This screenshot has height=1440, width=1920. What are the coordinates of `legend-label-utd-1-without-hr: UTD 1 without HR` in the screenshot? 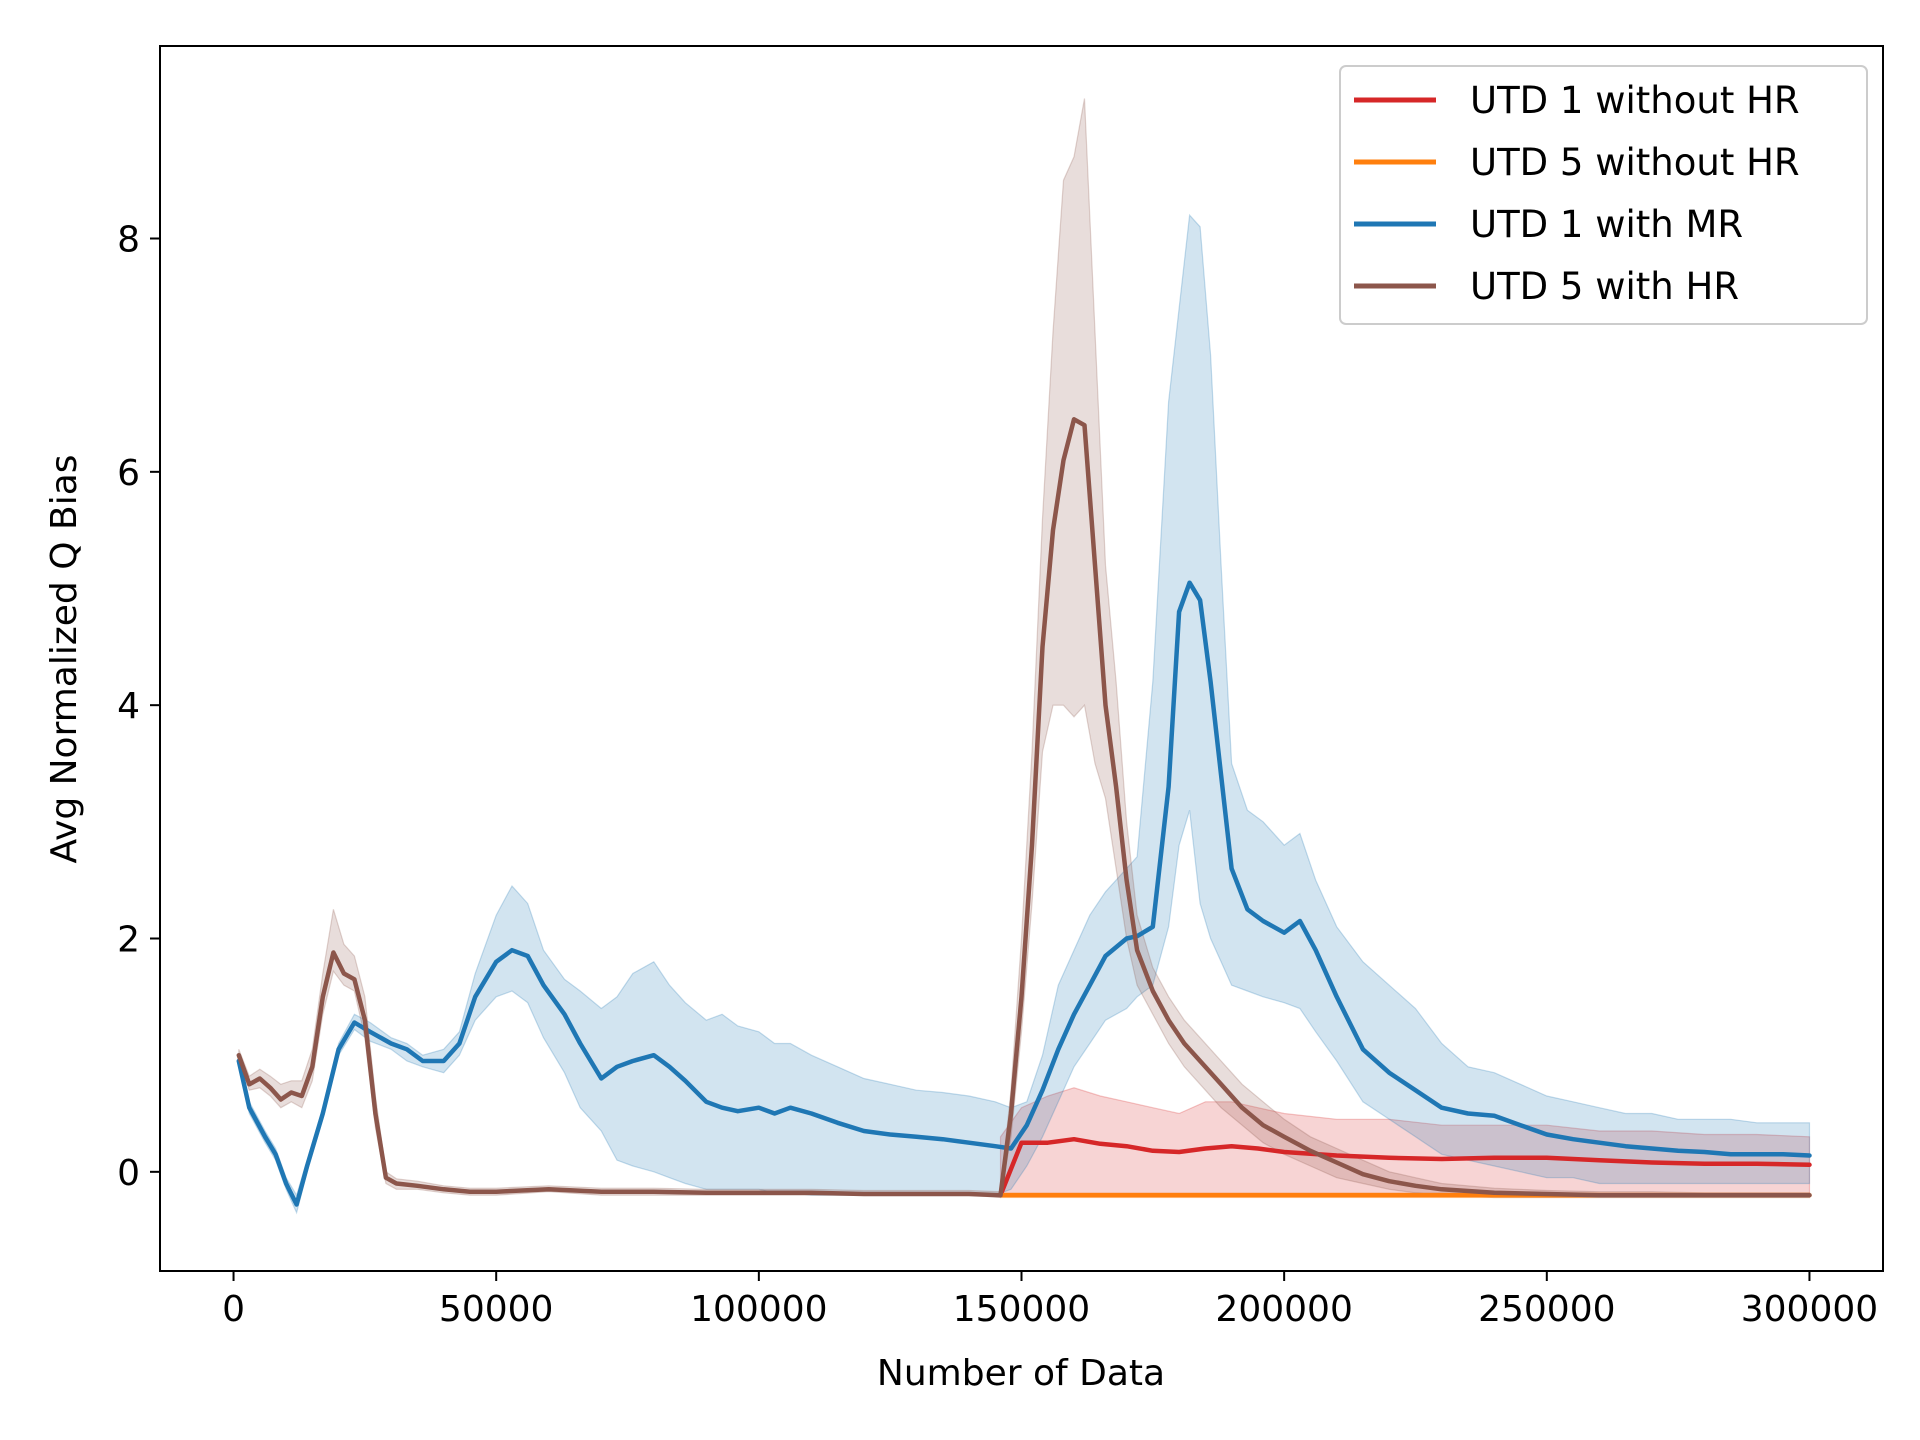 It's located at (1635, 100).